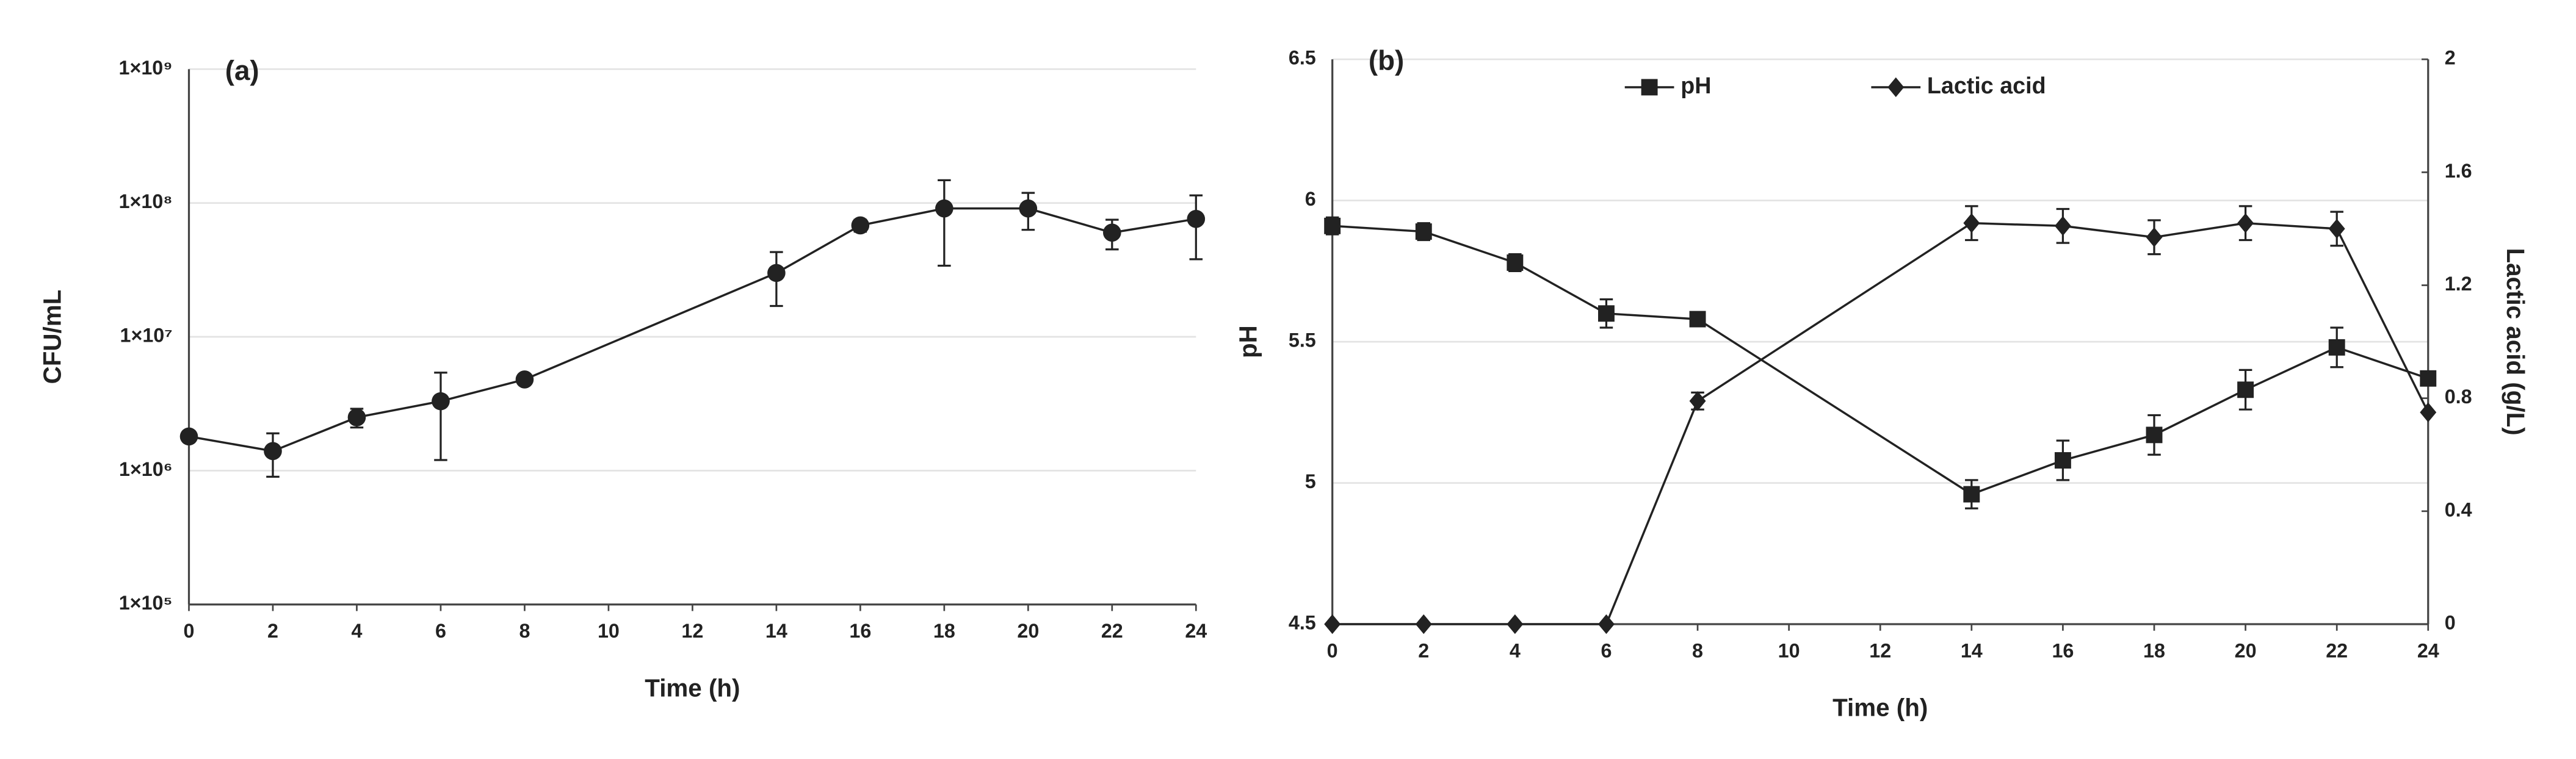 The height and width of the screenshot is (759, 2576). What do you see at coordinates (146, 68) in the screenshot?
I see `y-tick-label: 1×10⁹` at bounding box center [146, 68].